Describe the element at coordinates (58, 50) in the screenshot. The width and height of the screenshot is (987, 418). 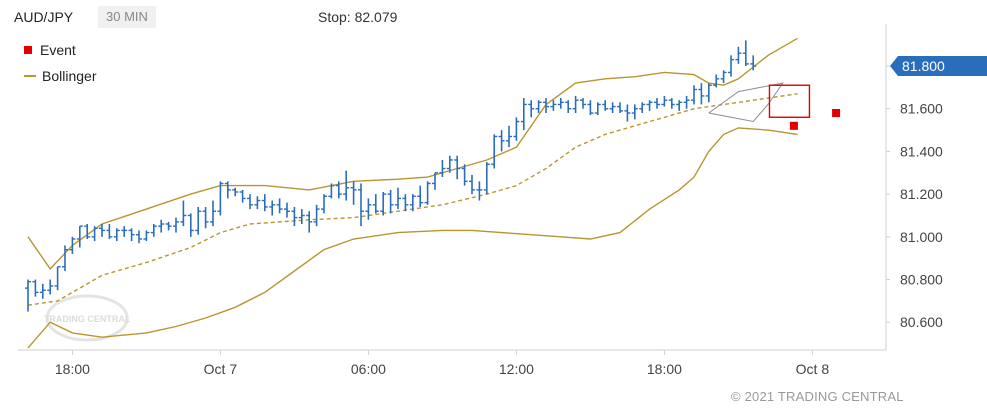
I see `legend-event-label: Event` at that location.